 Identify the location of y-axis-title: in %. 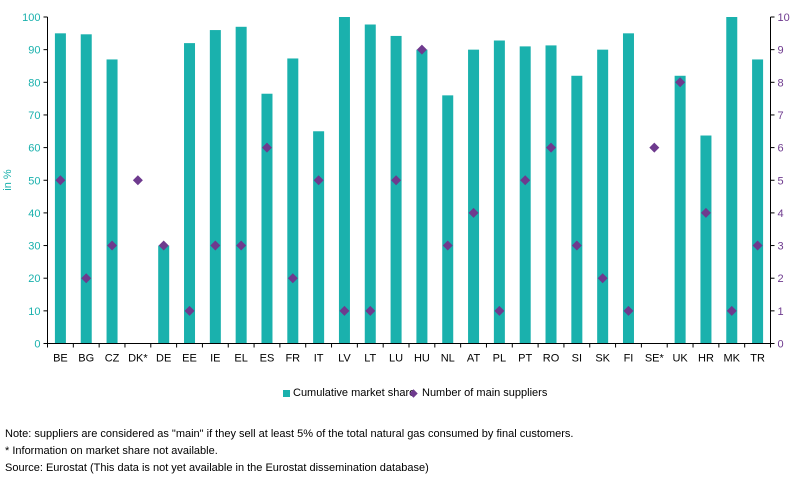
(8, 180).